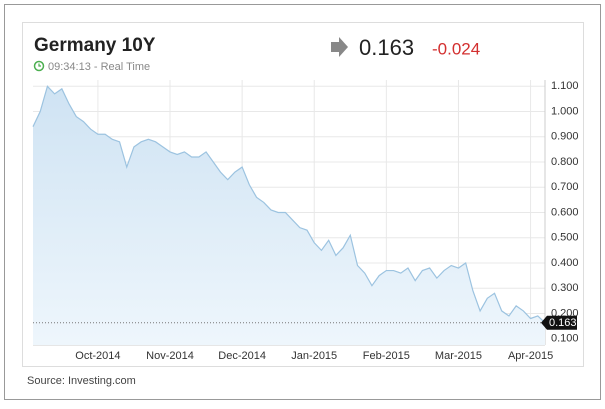 The width and height of the screenshot is (605, 409). I want to click on y-tick-label: 0.700, so click(565, 187).